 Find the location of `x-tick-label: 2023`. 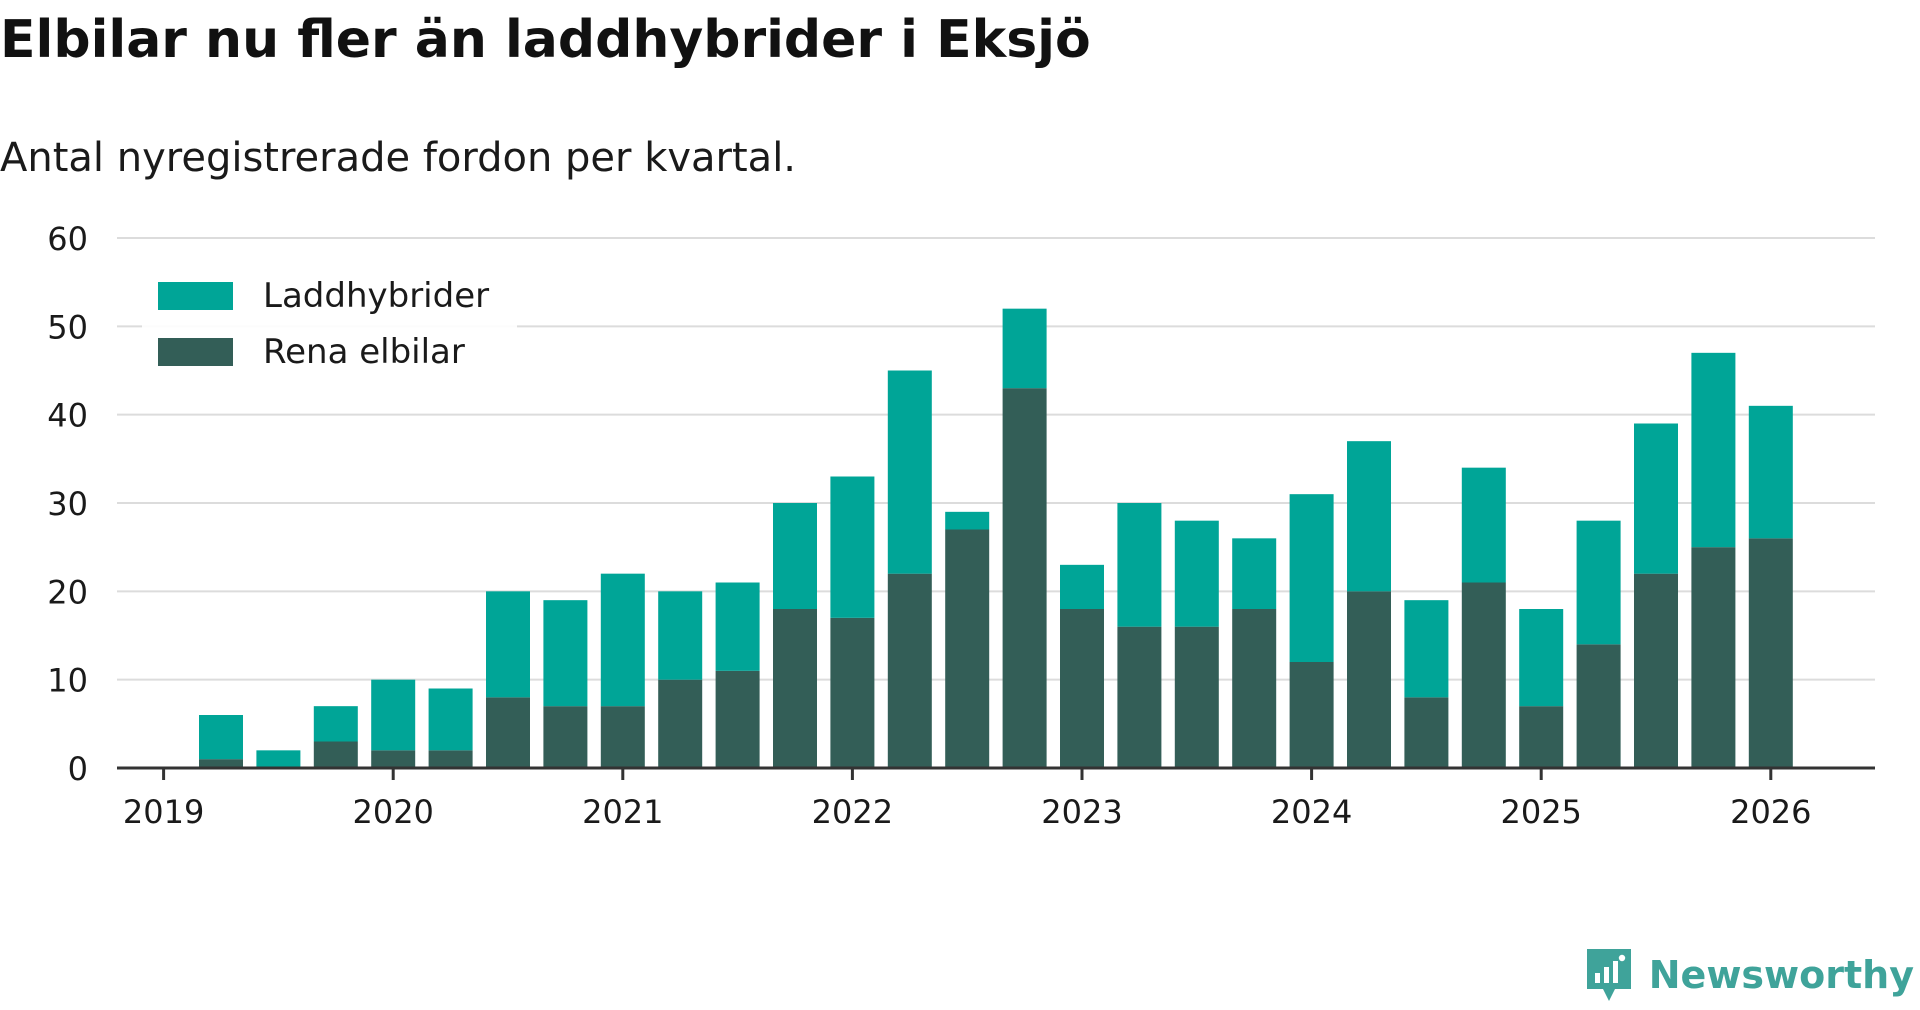

x-tick-label: 2023 is located at coordinates (1081, 812).